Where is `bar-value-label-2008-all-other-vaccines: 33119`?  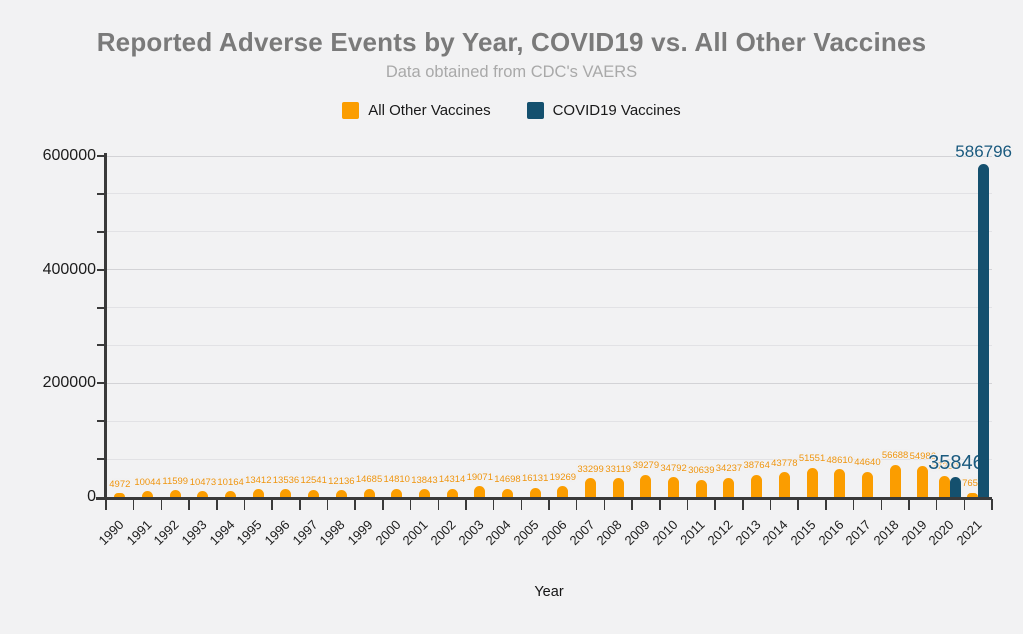
bar-value-label-2008-all-other-vaccines: 33119 is located at coordinates (618, 469).